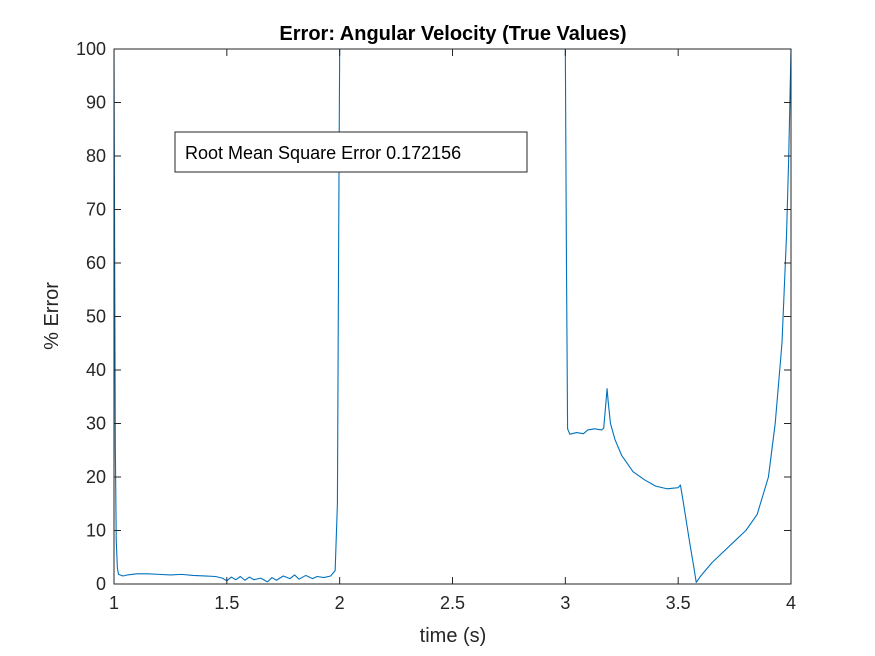 The image size is (875, 656). I want to click on x-tick-label: 3, so click(565, 603).